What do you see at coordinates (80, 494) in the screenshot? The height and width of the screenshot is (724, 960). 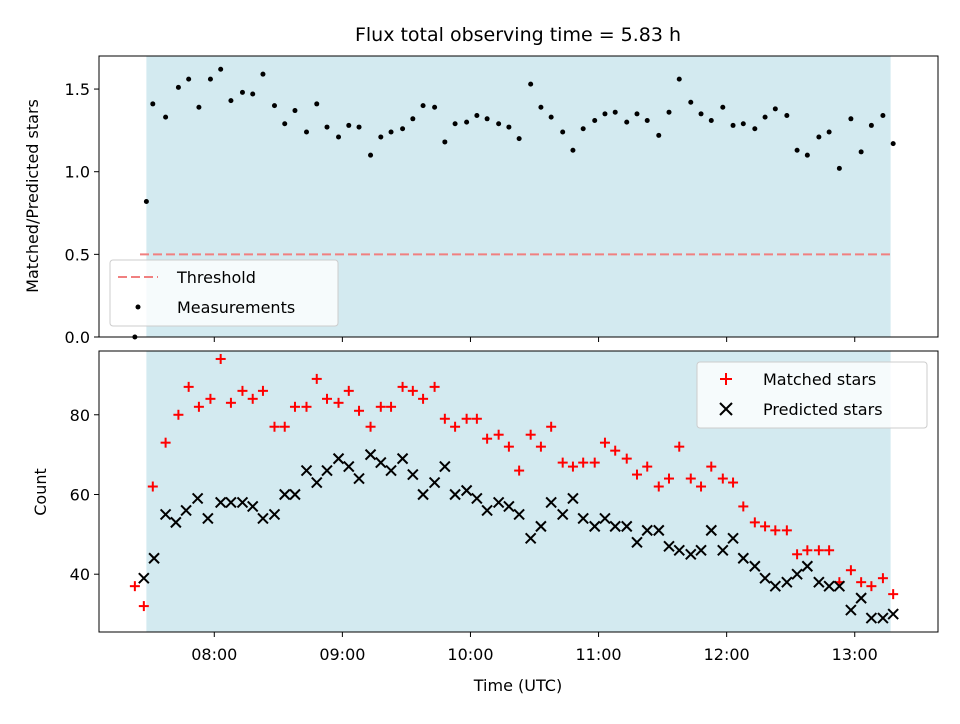 I see `y-tick-label: 60` at bounding box center [80, 494].